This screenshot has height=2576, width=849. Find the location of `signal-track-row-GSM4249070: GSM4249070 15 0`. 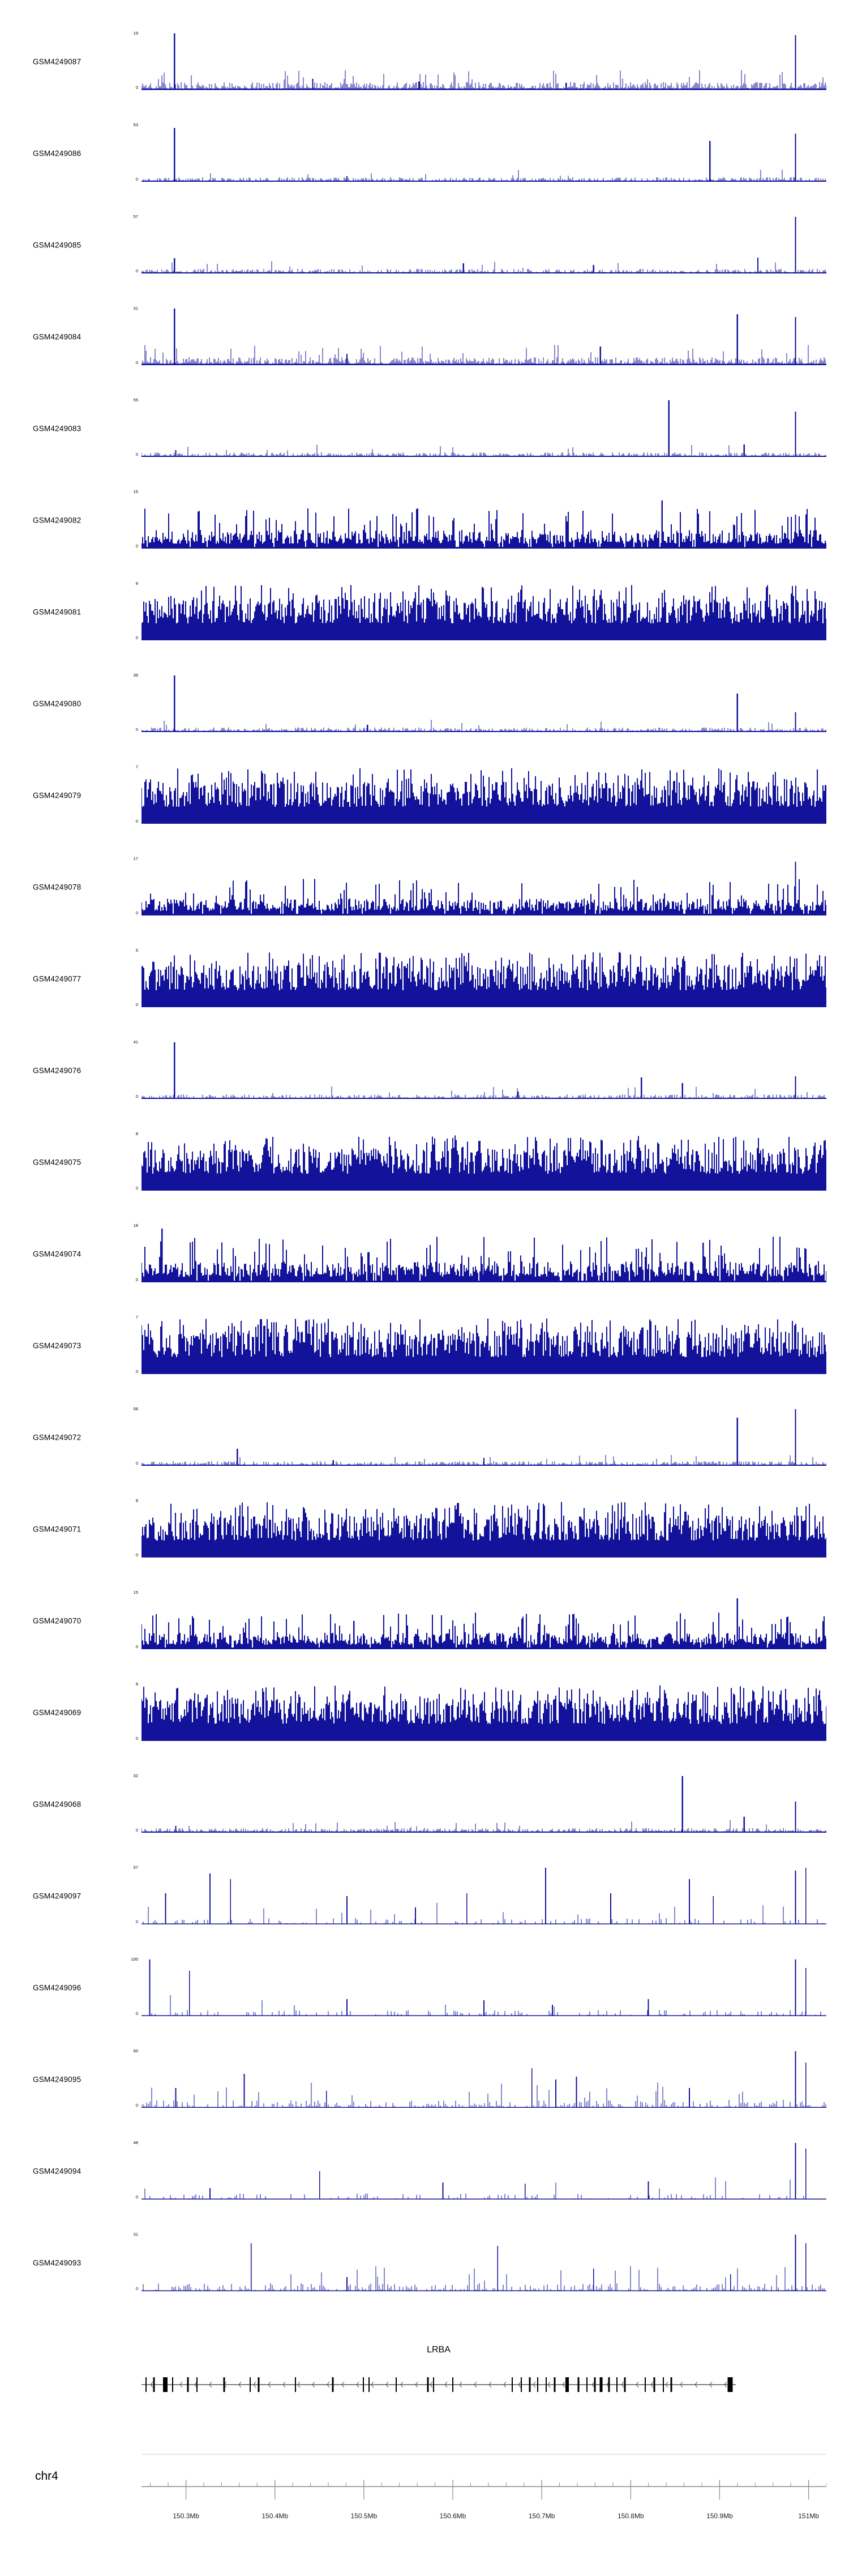

signal-track-row-GSM4249070: GSM4249070 15 0 is located at coordinates (424, 1621).